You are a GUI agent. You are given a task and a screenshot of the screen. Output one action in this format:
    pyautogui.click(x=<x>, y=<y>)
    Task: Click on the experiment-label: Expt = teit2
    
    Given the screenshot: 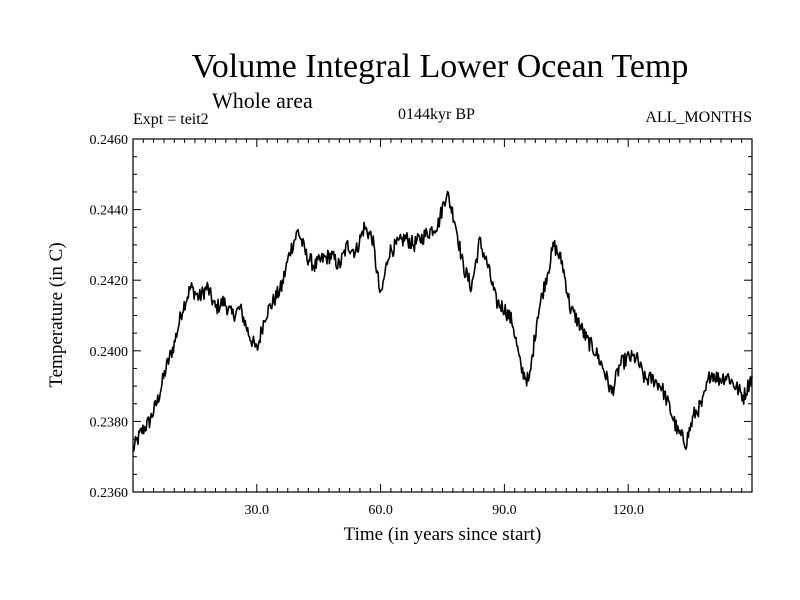 What is the action you would take?
    pyautogui.click(x=171, y=119)
    